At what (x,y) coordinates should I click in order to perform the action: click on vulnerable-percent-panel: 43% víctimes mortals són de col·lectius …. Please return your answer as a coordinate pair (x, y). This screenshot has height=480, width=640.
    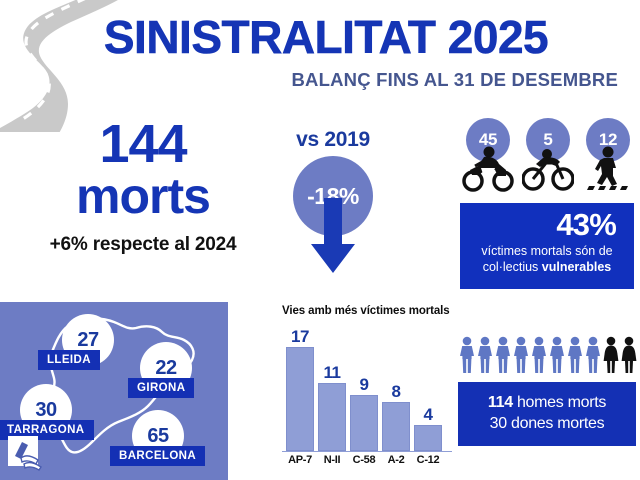
    Looking at the image, I should click on (547, 246).